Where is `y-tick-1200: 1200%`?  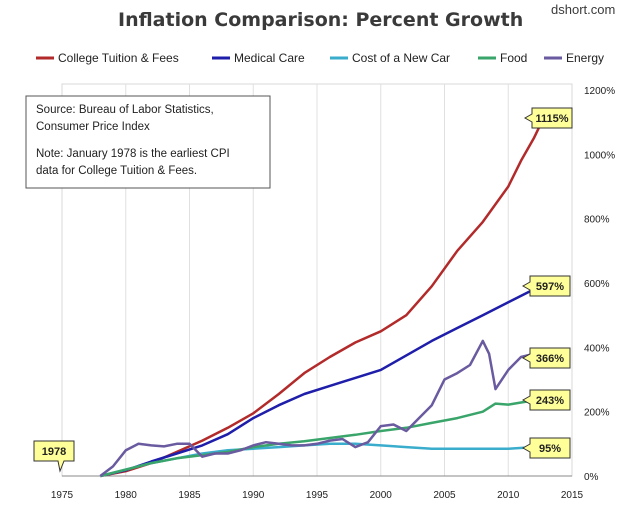
y-tick-1200: 1200% is located at coordinates (599, 91).